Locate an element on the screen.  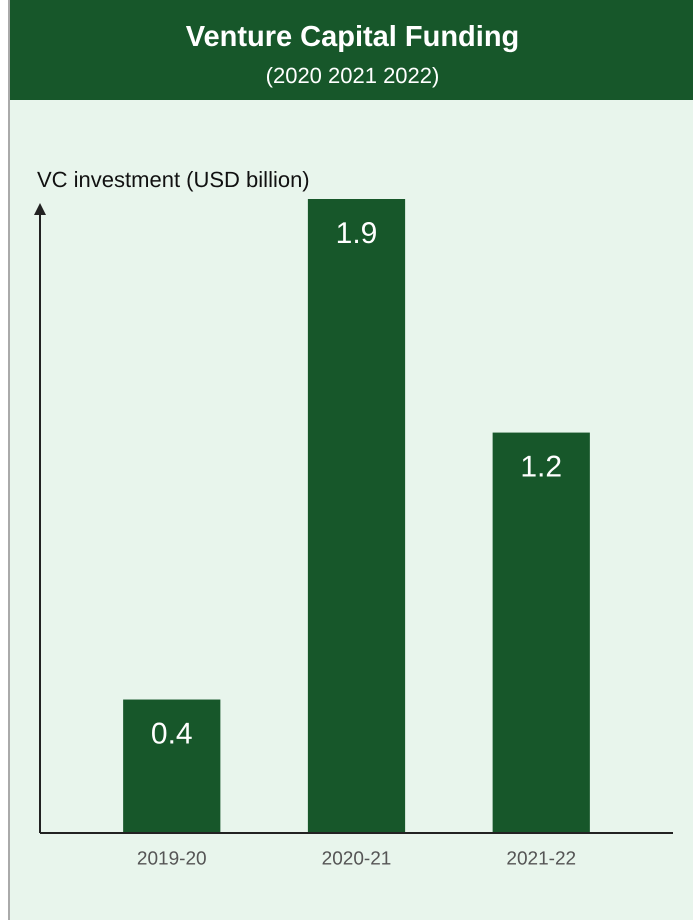
x-tick-label: 2020-21 is located at coordinates (357, 859).